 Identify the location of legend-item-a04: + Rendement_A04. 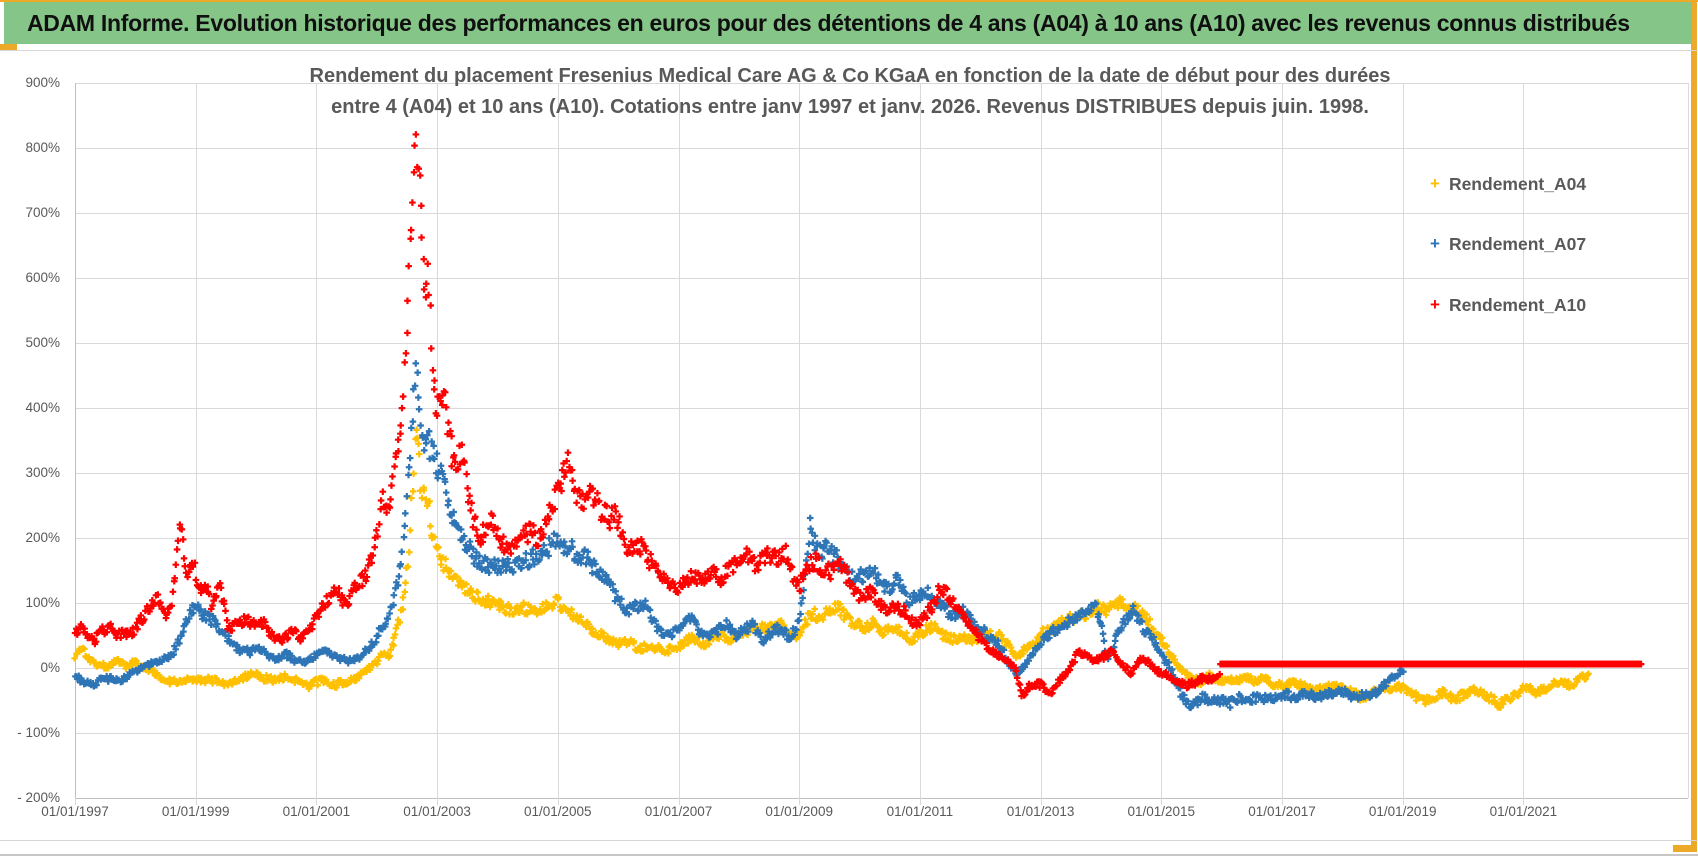
(1530, 184).